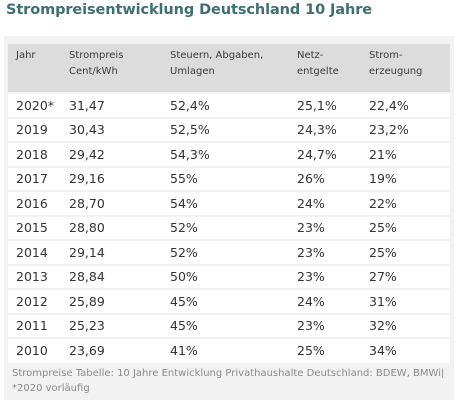 The image size is (457, 403). Describe the element at coordinates (325, 105) in the screenshot. I see `cell-netzentgelte: 25,1%` at that location.